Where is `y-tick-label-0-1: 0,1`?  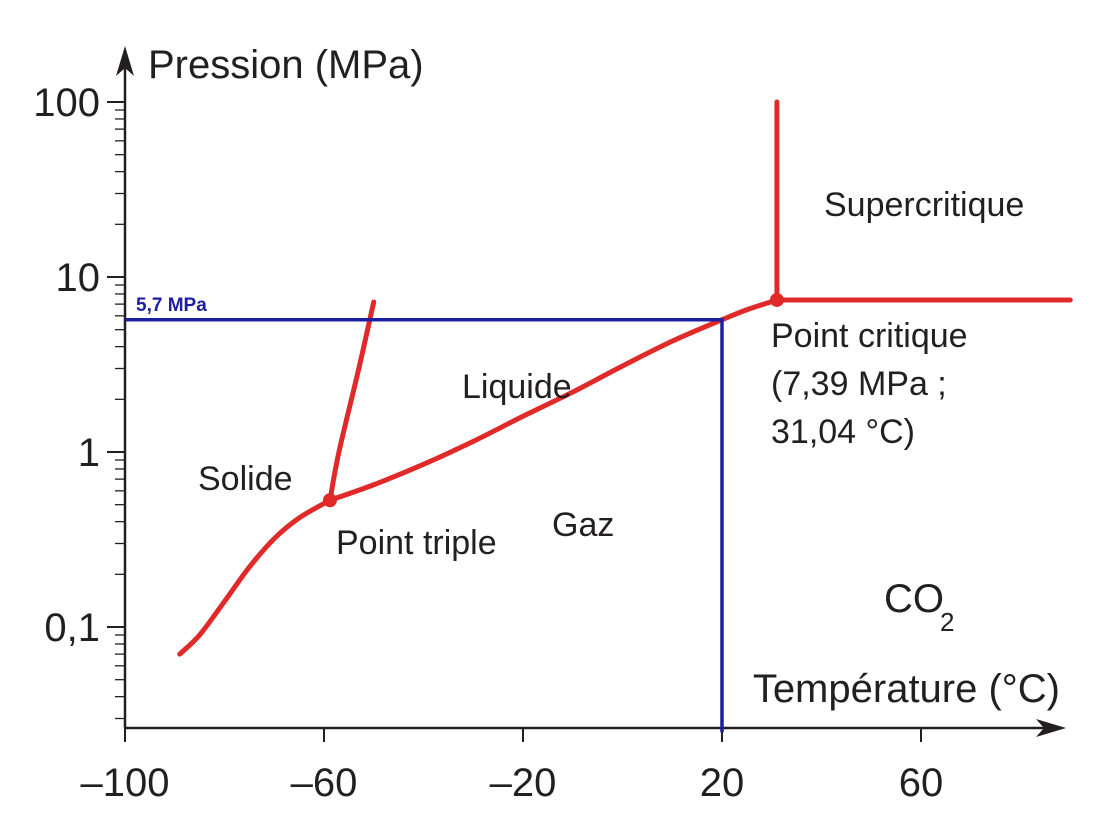
y-tick-label-0-1: 0,1 is located at coordinates (72, 628).